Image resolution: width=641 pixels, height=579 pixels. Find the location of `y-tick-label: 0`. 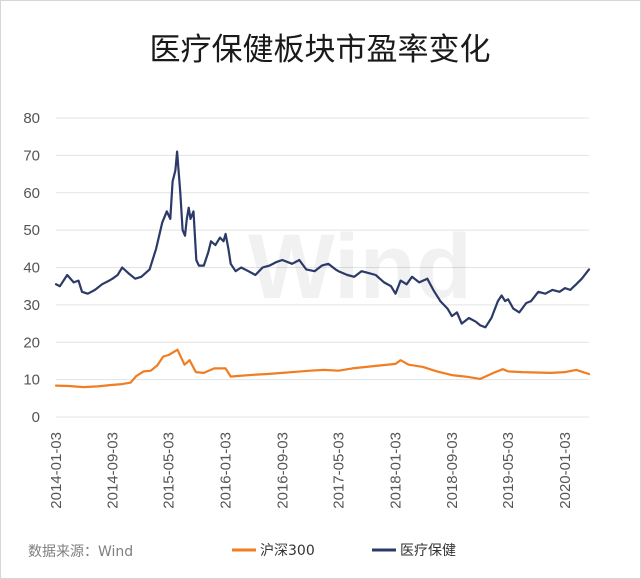

y-tick-label: 0 is located at coordinates (36, 417).